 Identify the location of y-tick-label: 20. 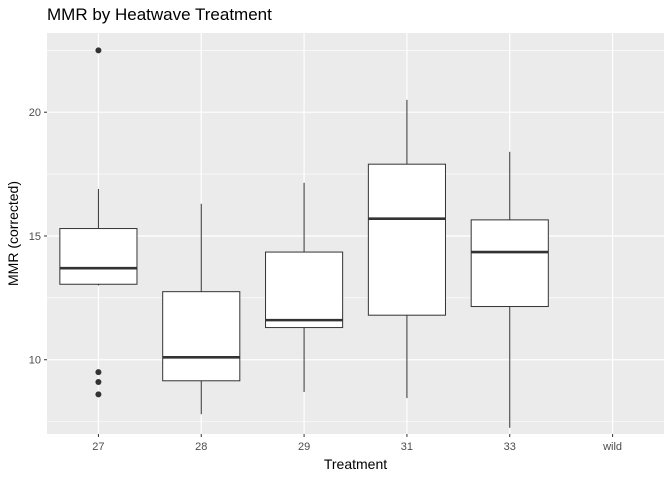
(35, 113).